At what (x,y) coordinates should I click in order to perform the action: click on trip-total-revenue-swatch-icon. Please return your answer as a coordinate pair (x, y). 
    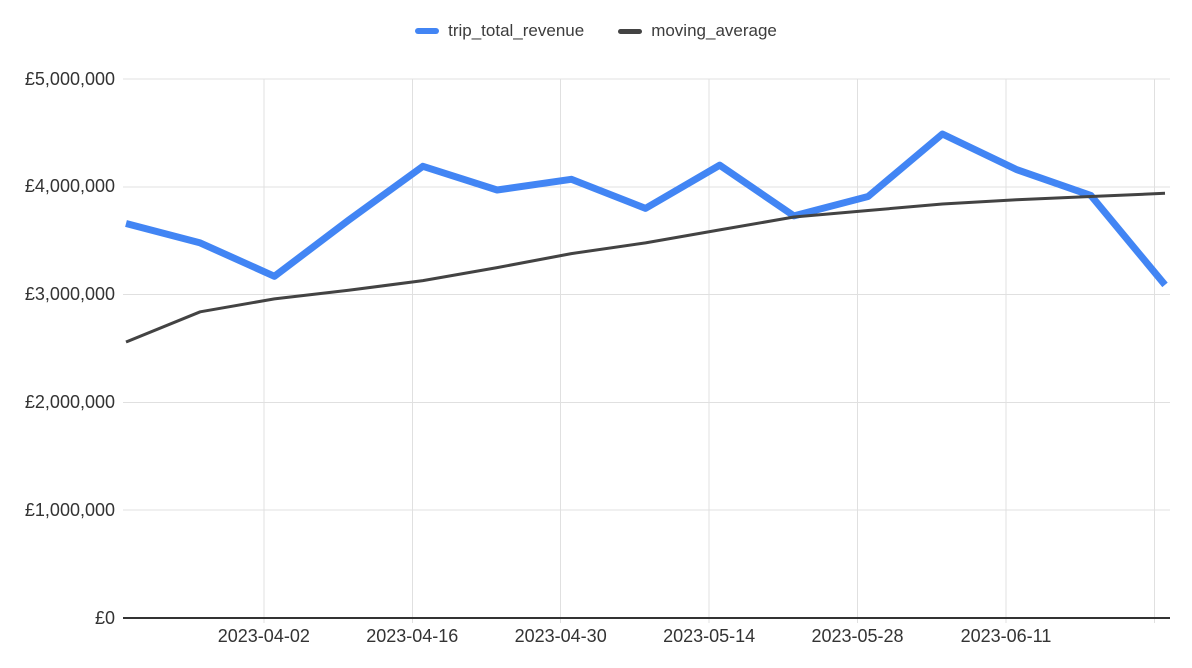
    Looking at the image, I should click on (427, 31).